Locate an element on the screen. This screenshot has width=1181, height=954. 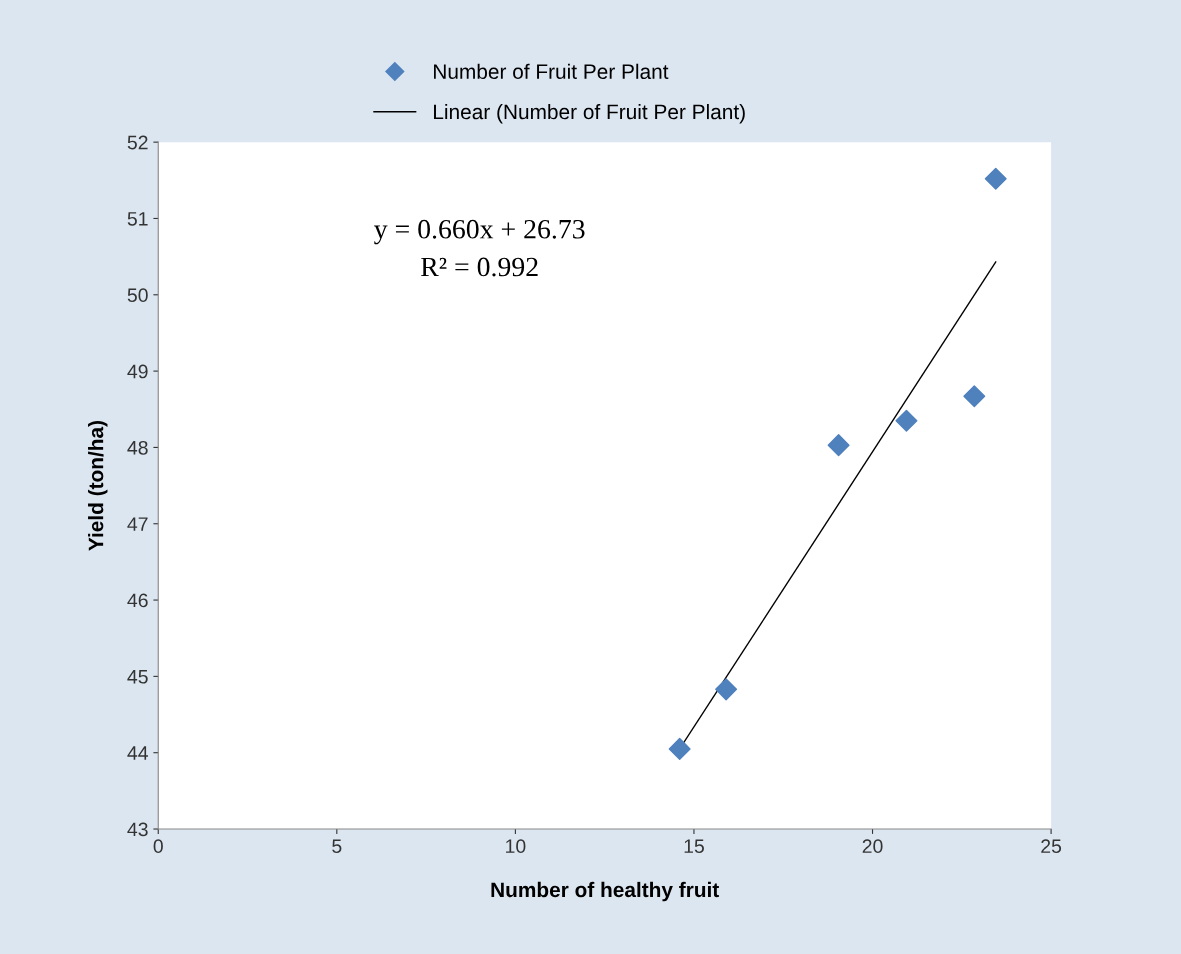
x-axis-title: Number of healthy fruit is located at coordinates (605, 891).